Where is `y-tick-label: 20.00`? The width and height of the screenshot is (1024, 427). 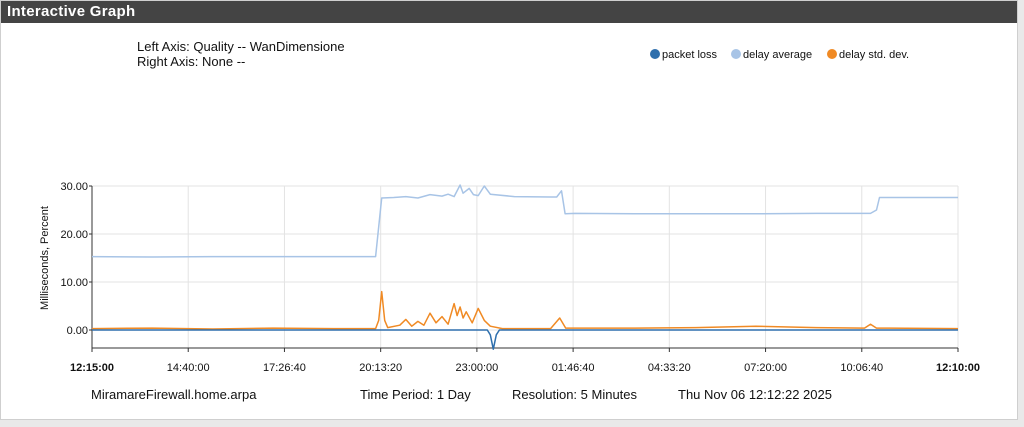 y-tick-label: 20.00 is located at coordinates (74, 235).